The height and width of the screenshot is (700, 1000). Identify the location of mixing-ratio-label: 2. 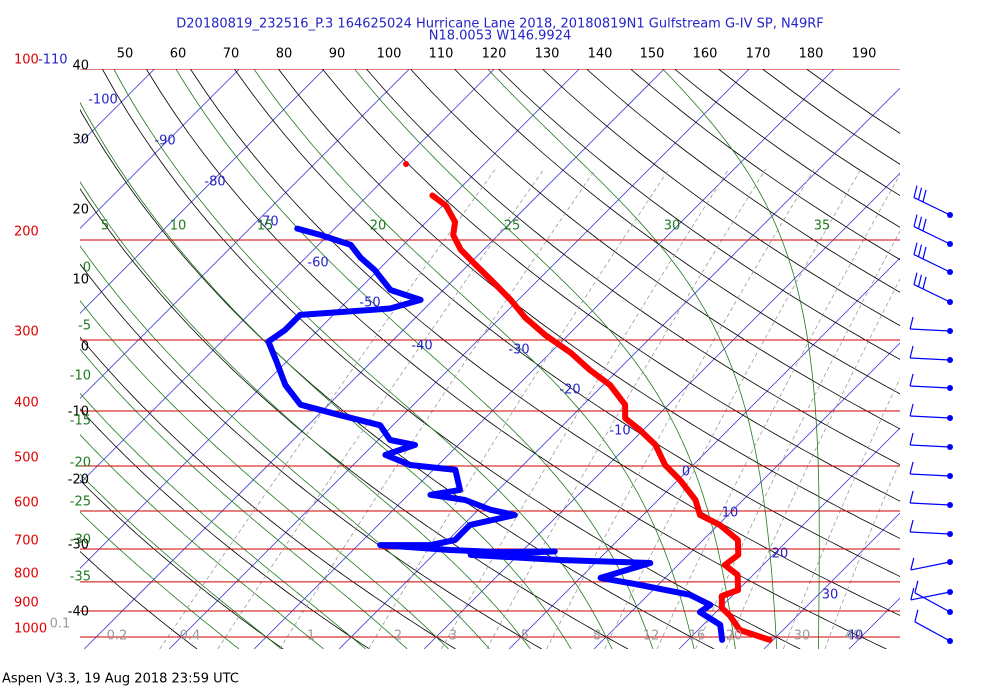
(398, 636).